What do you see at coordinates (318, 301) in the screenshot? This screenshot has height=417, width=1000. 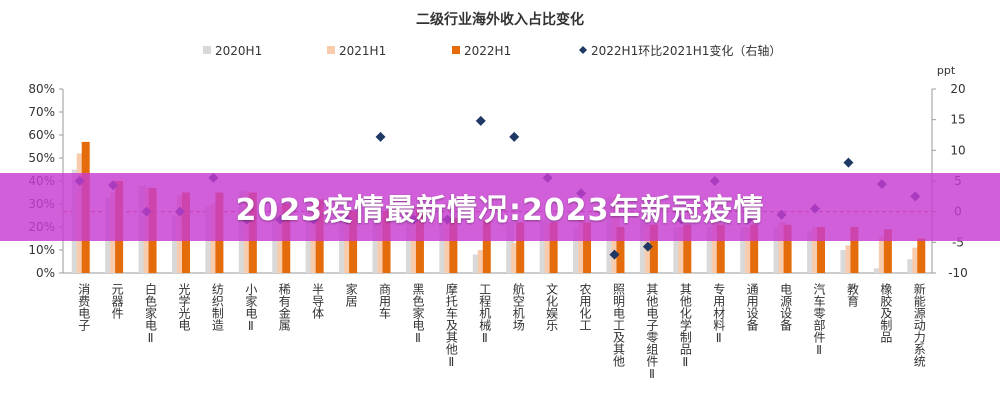 I see `x-tick-label: 半导体` at bounding box center [318, 301].